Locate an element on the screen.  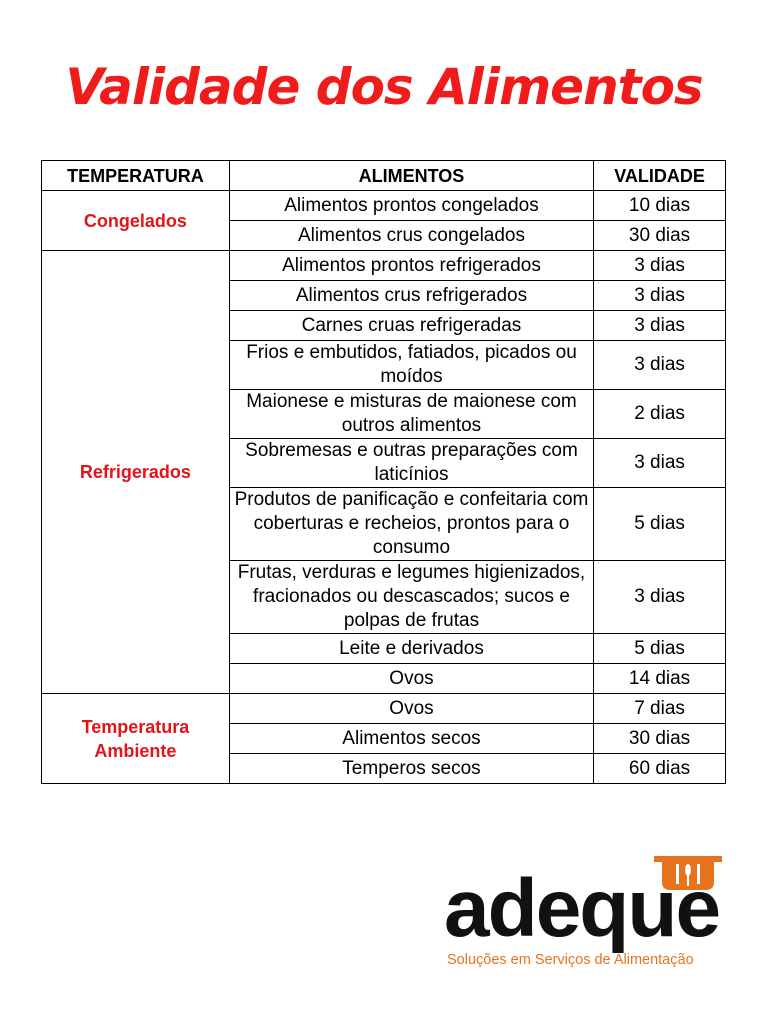
category-cell: Congelados is located at coordinates (135, 220).